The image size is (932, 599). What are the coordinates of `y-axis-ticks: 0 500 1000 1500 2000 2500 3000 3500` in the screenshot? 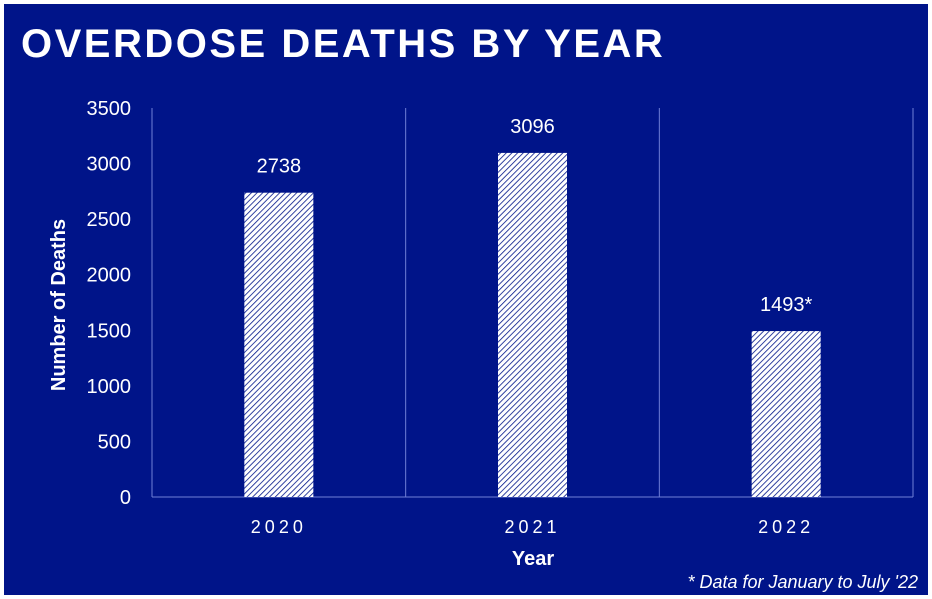 It's located at (109, 303).